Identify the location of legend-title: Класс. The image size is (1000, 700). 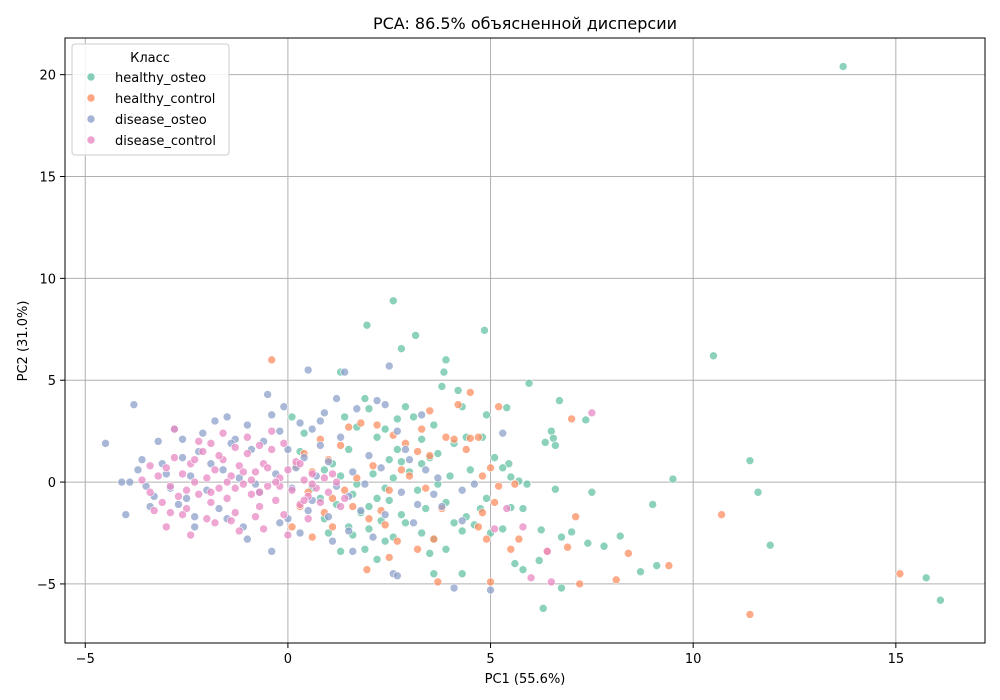
(150, 58).